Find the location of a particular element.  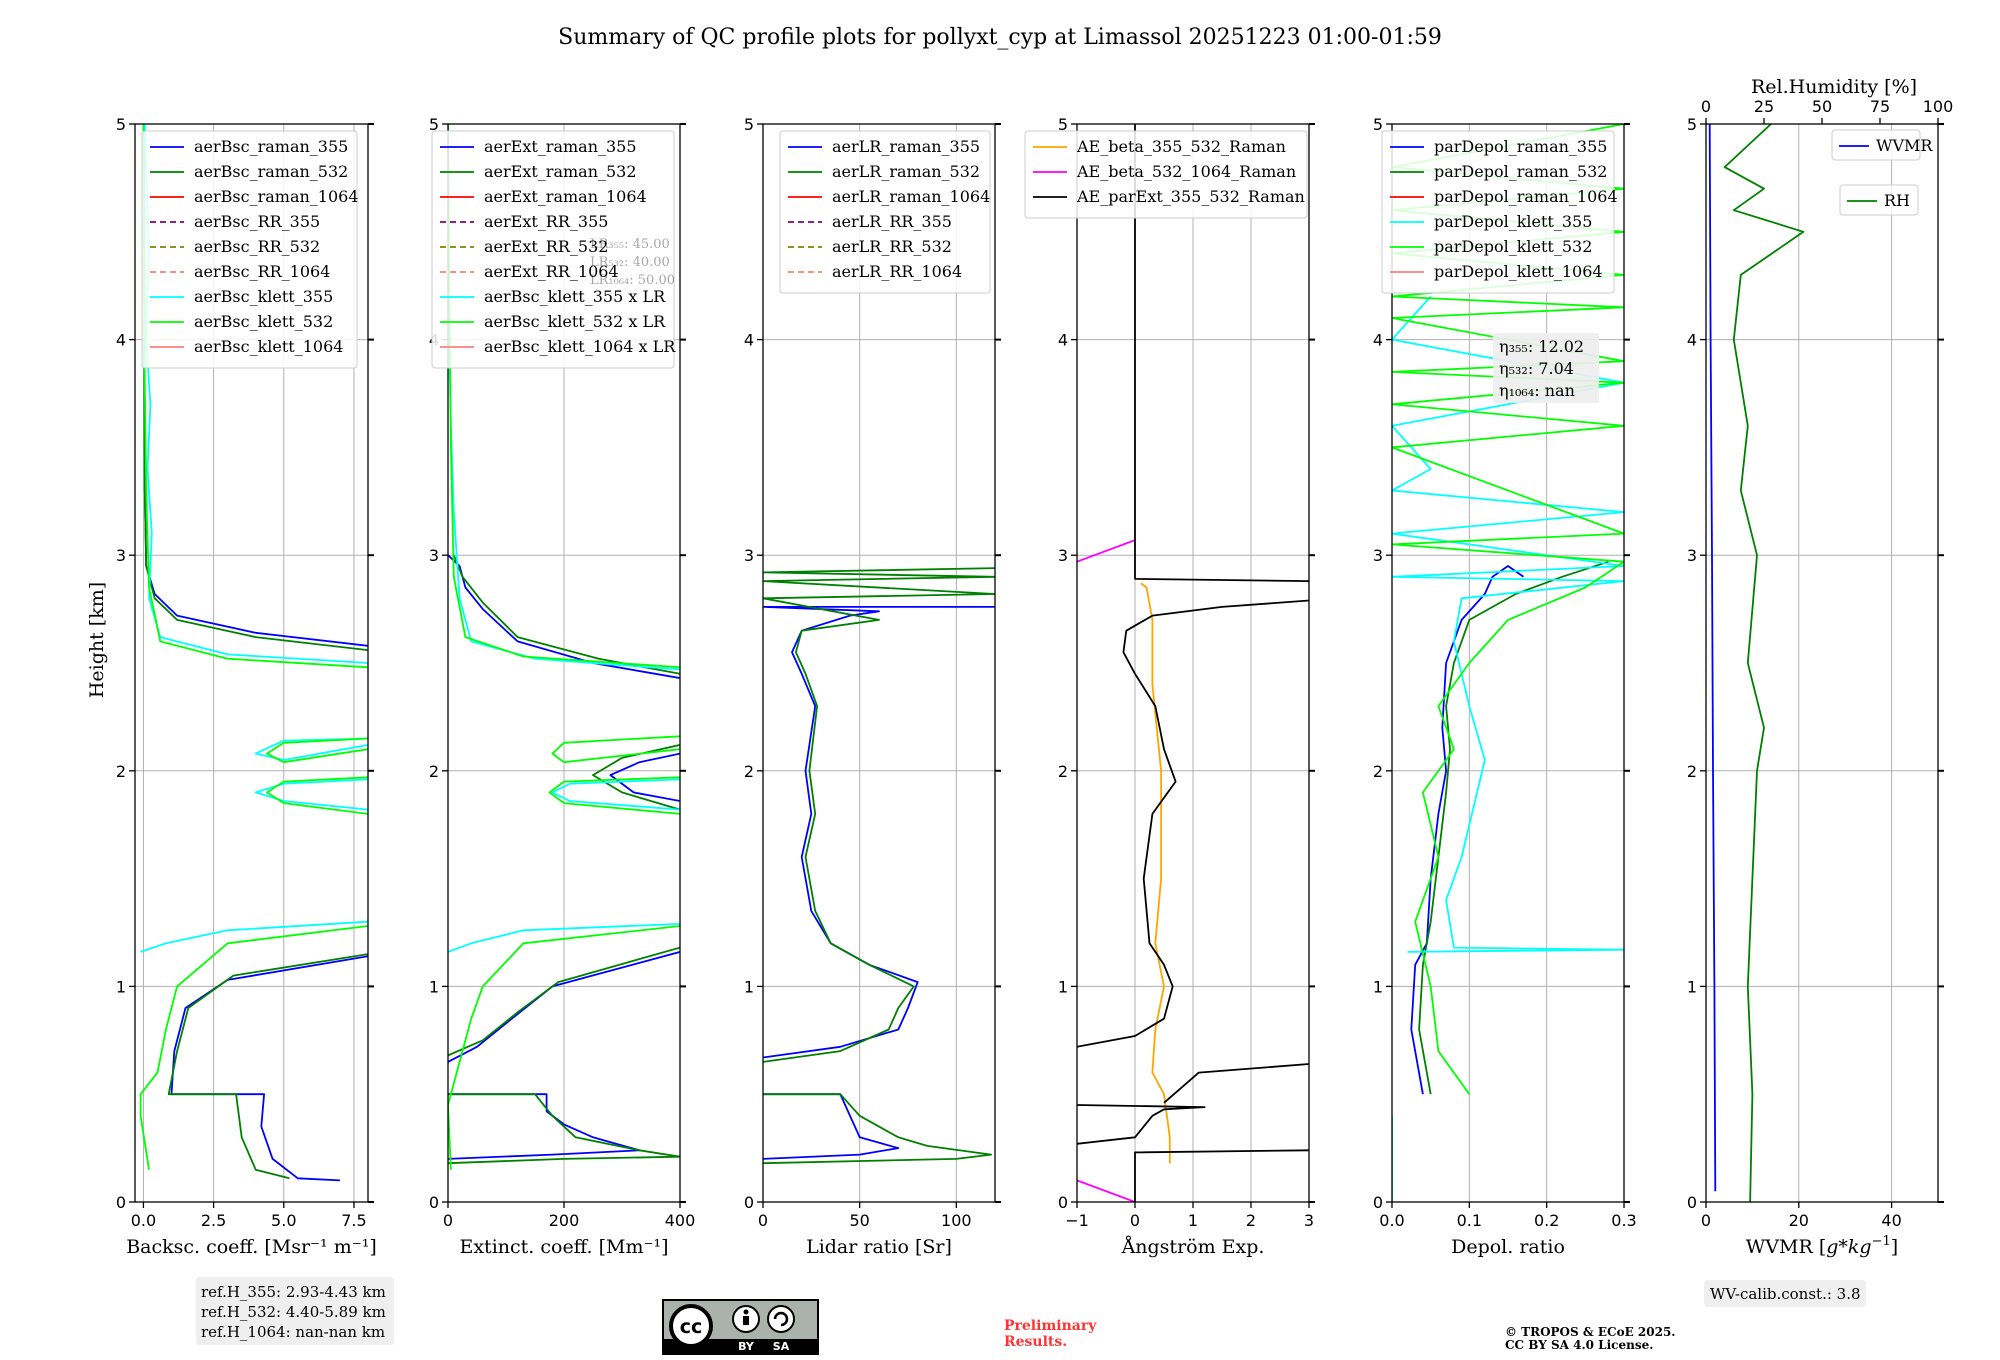

legend-label: aerExt_RR_355 is located at coordinates (546, 221).